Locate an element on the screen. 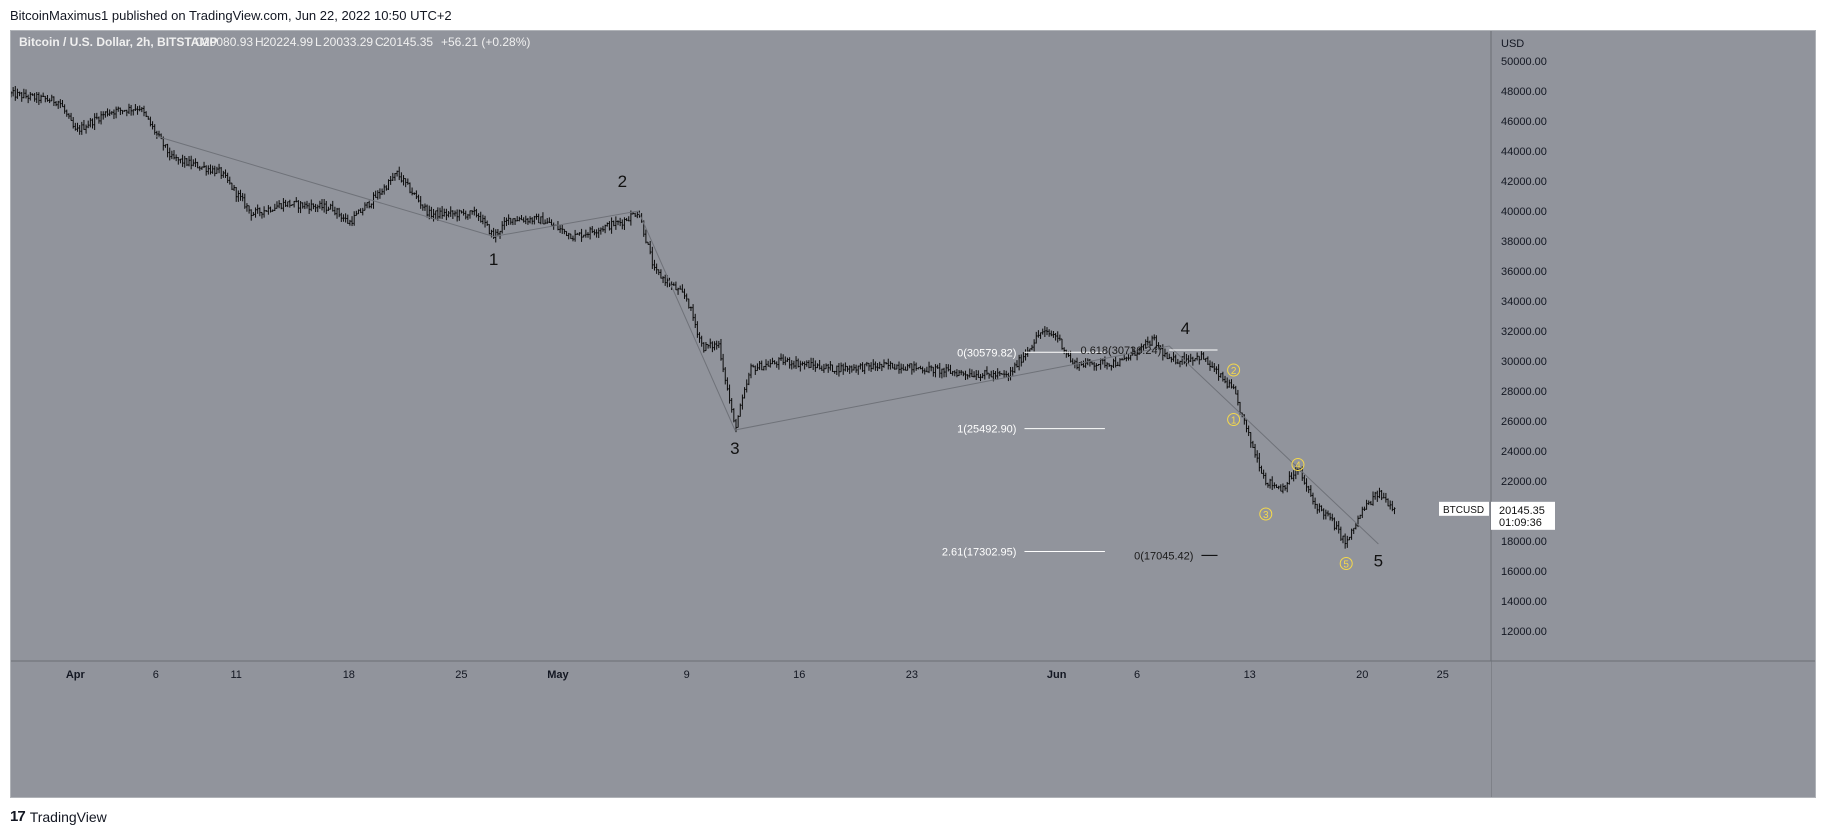  wave-label: 4 is located at coordinates (1185, 328).